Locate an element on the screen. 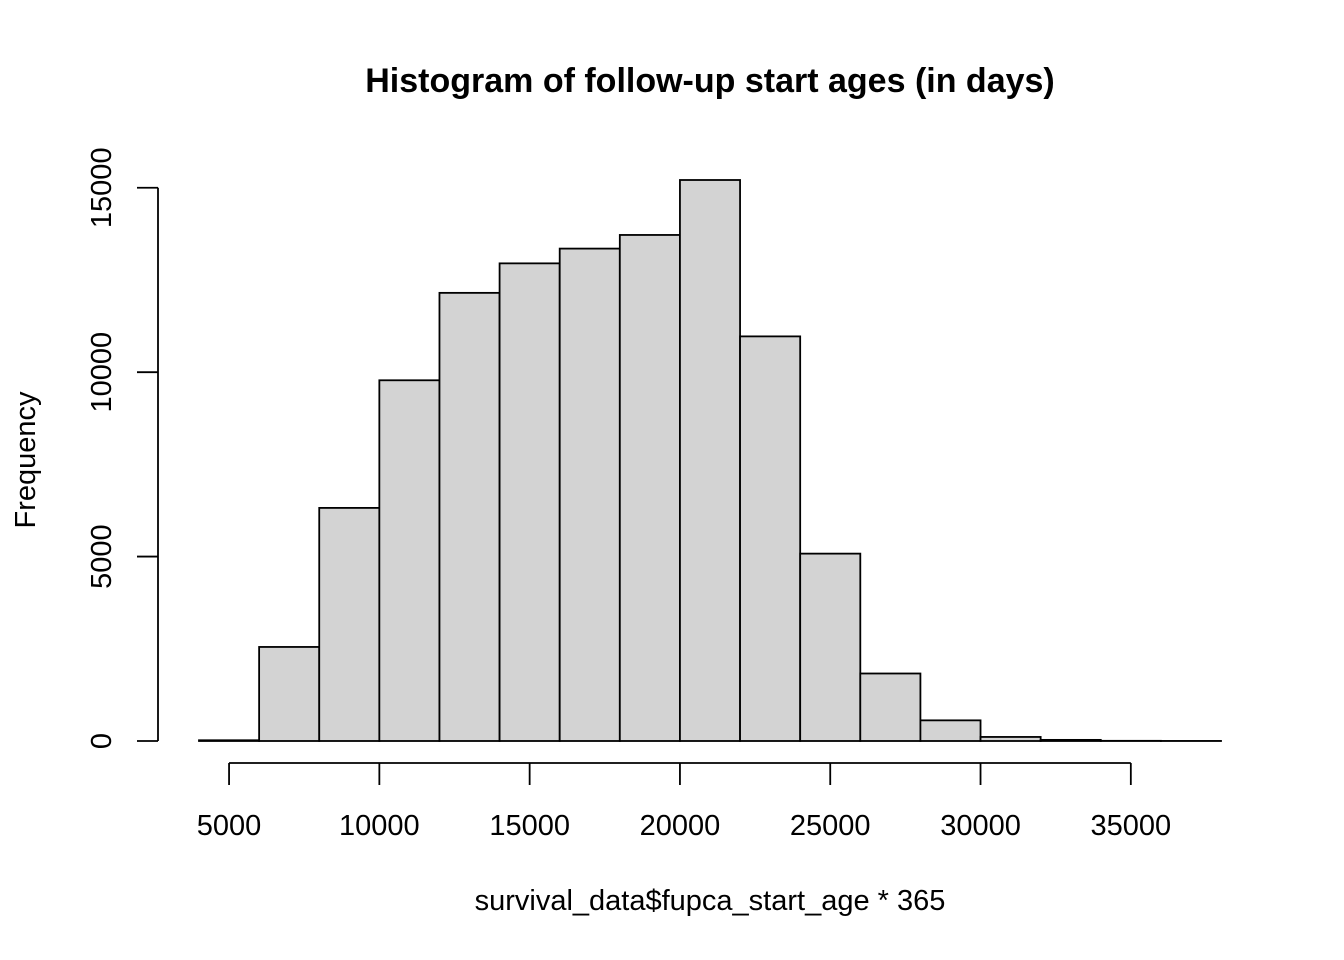 This screenshot has width=1344, height=960. x-tick-label: 35000 is located at coordinates (1130, 826).